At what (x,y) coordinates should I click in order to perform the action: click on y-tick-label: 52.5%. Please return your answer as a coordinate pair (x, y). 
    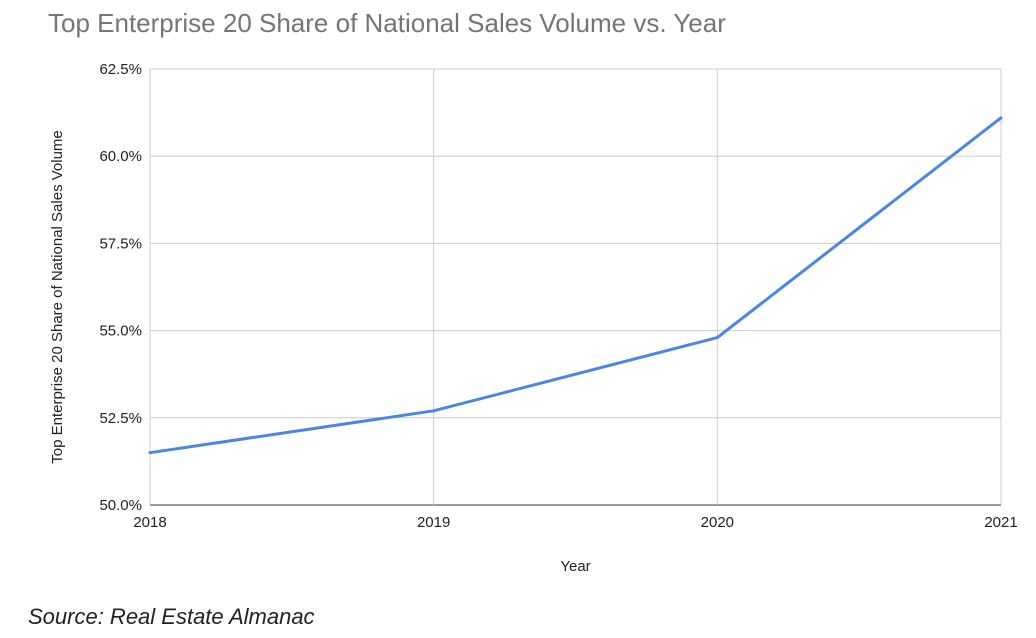
    Looking at the image, I should click on (120, 418).